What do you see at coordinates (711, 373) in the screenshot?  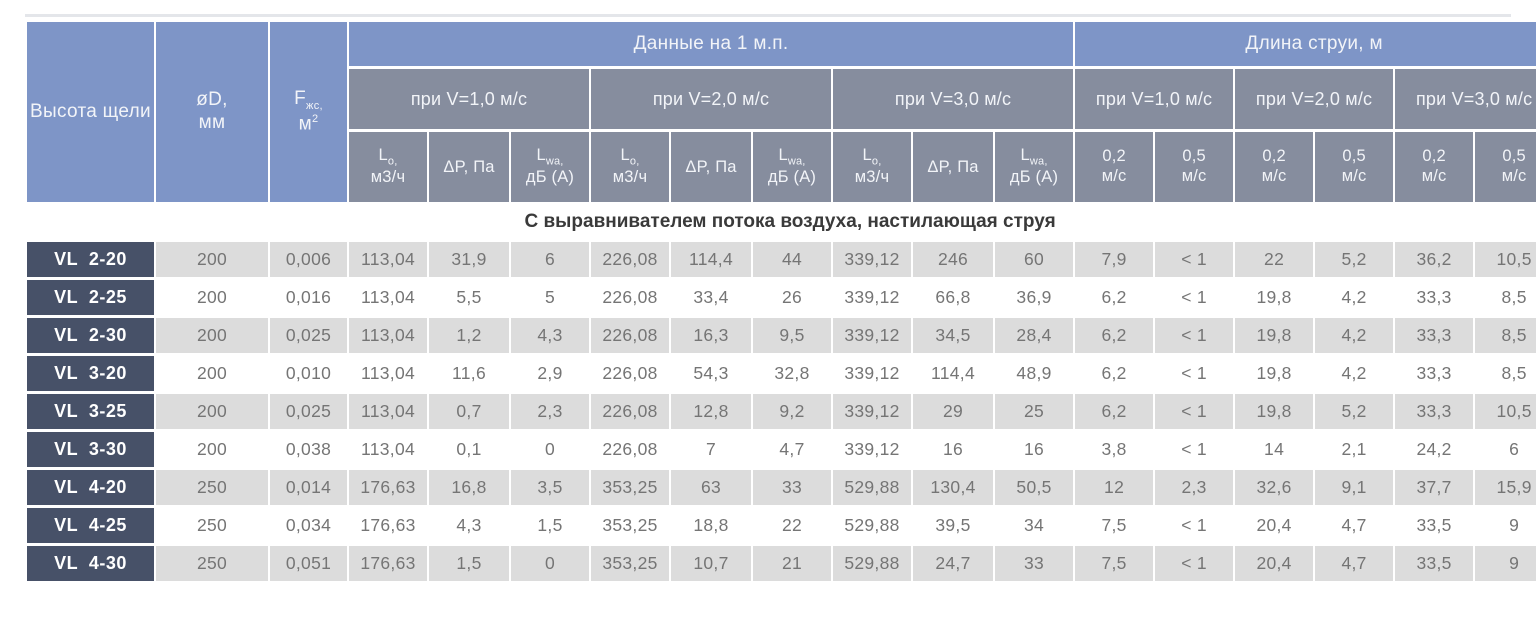 I see `table-cell: 54,3` at bounding box center [711, 373].